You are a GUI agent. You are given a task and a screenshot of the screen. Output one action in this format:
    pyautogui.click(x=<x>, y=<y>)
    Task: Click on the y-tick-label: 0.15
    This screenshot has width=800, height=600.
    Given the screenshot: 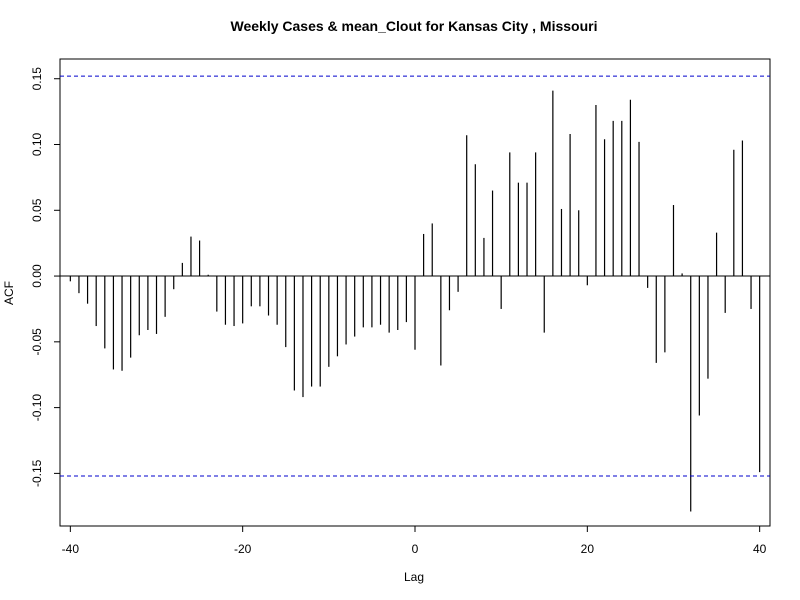 What is the action you would take?
    pyautogui.click(x=37, y=79)
    